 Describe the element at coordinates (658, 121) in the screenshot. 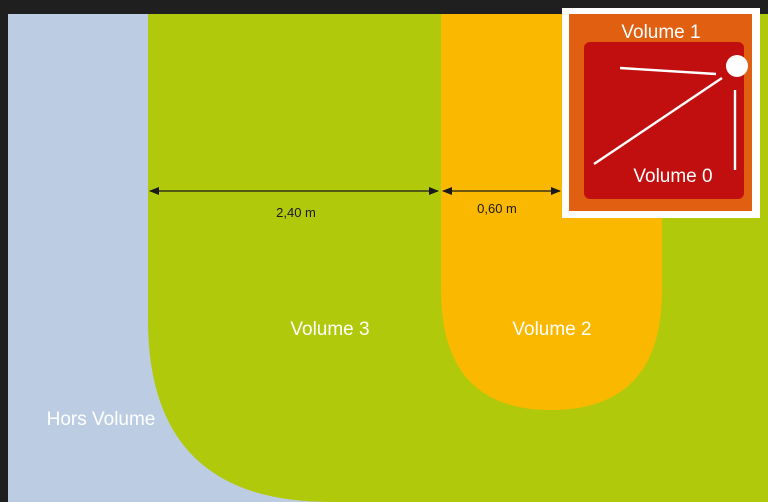

I see `shower-line-diagonal` at that location.